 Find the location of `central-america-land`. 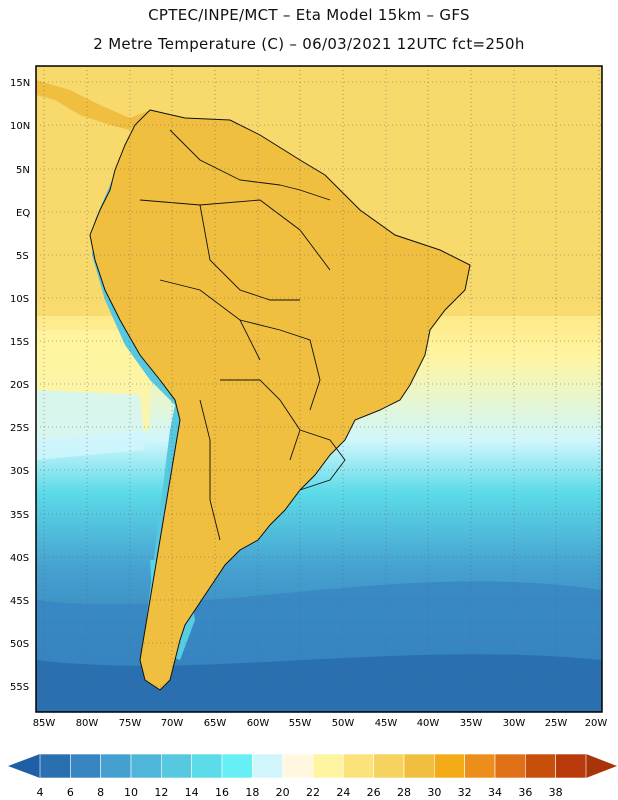

central-america-land is located at coordinates (93, 105).